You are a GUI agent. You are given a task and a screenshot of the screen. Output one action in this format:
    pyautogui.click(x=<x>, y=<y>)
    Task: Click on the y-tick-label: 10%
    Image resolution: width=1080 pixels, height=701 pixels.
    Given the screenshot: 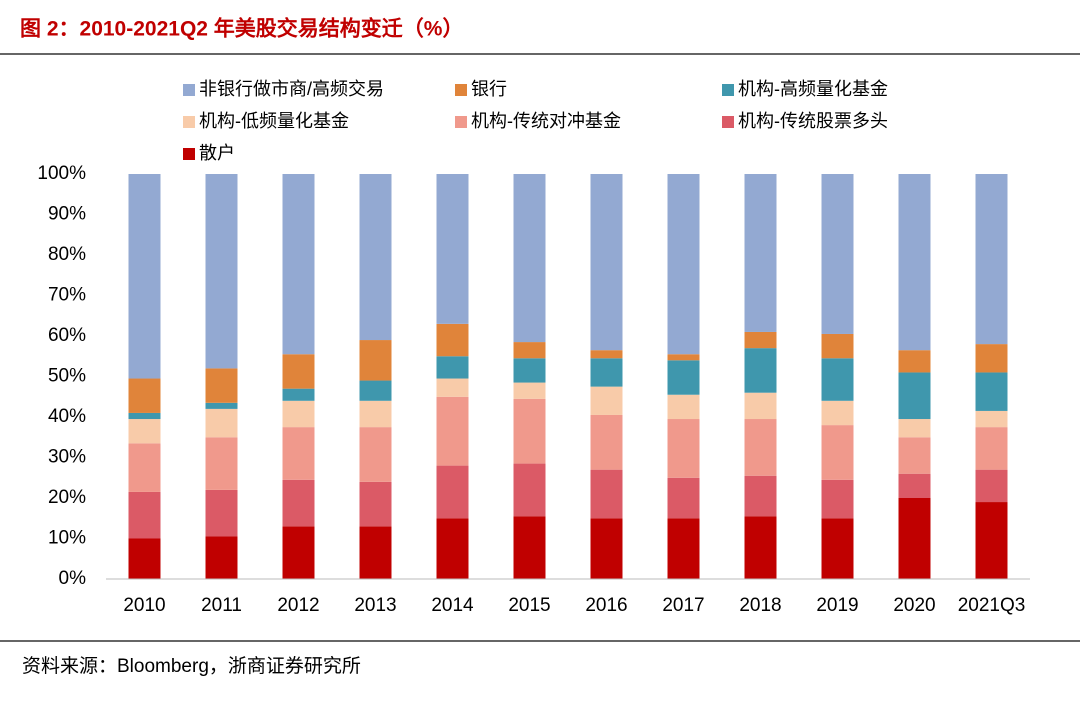 What is the action you would take?
    pyautogui.click(x=67, y=538)
    